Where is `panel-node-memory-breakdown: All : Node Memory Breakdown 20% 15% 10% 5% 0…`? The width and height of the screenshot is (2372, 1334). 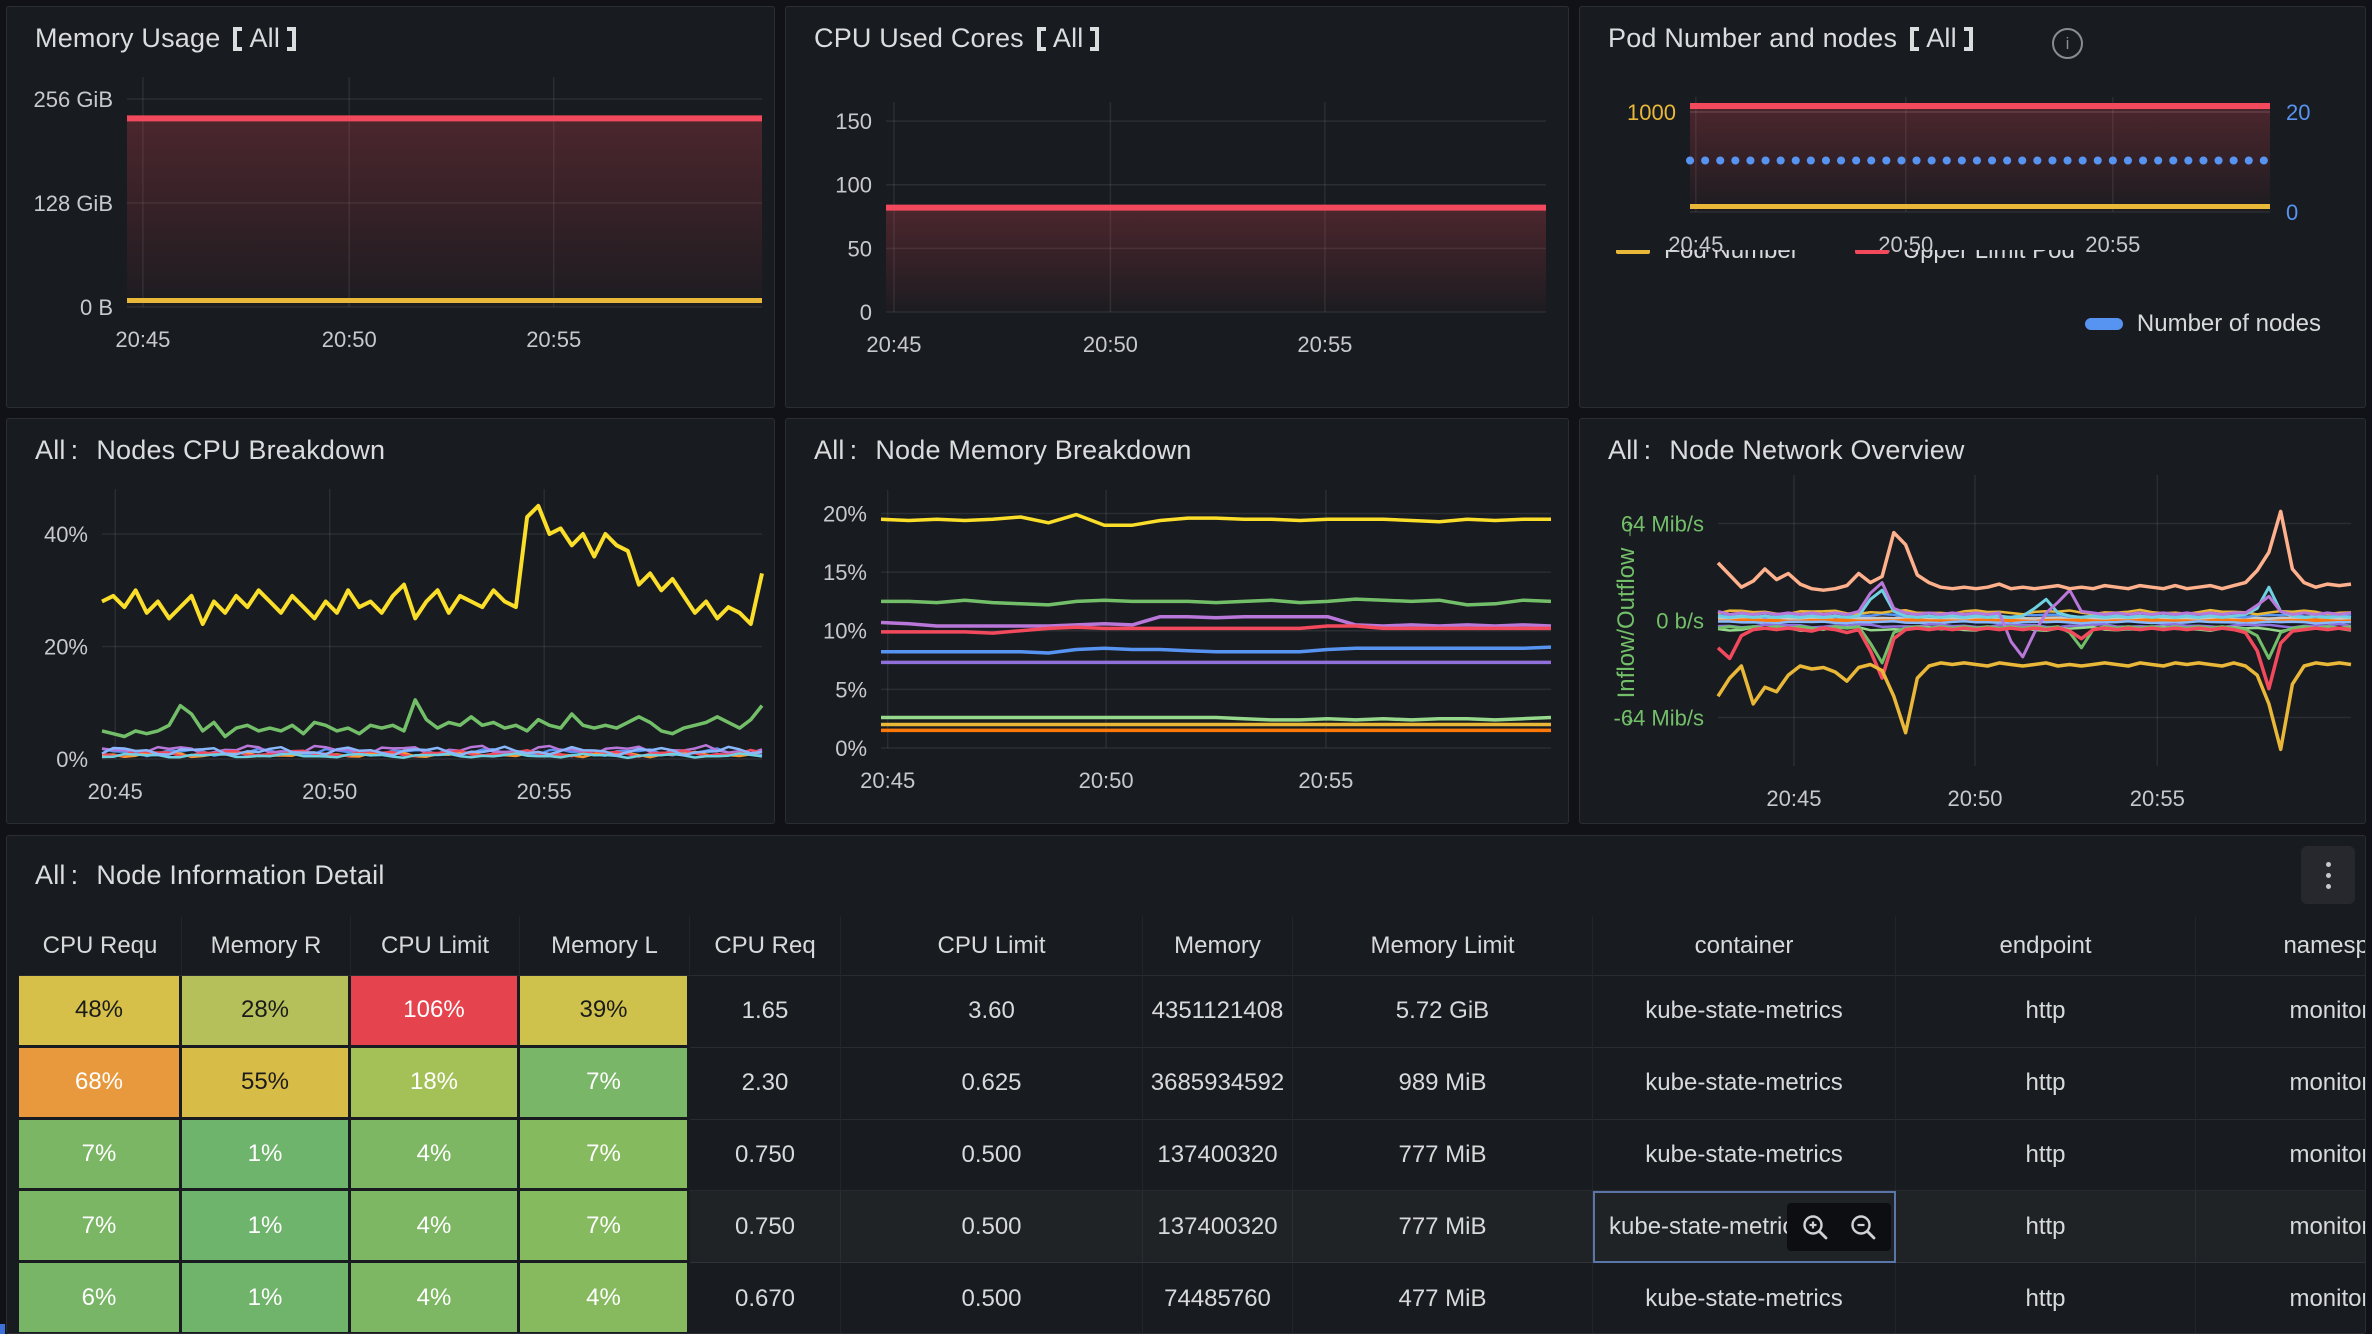 panel-node-memory-breakdown: All : Node Memory Breakdown 20% 15% 10% 5% 0… is located at coordinates (1177, 621).